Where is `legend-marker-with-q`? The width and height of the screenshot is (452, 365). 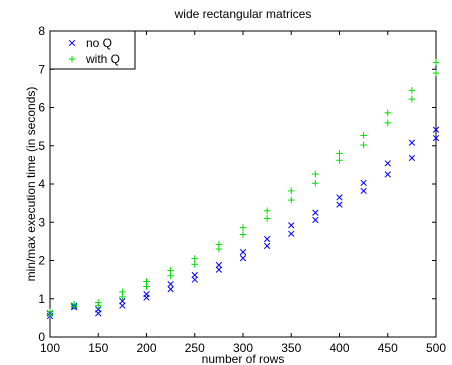 legend-marker-with-q is located at coordinates (72, 59).